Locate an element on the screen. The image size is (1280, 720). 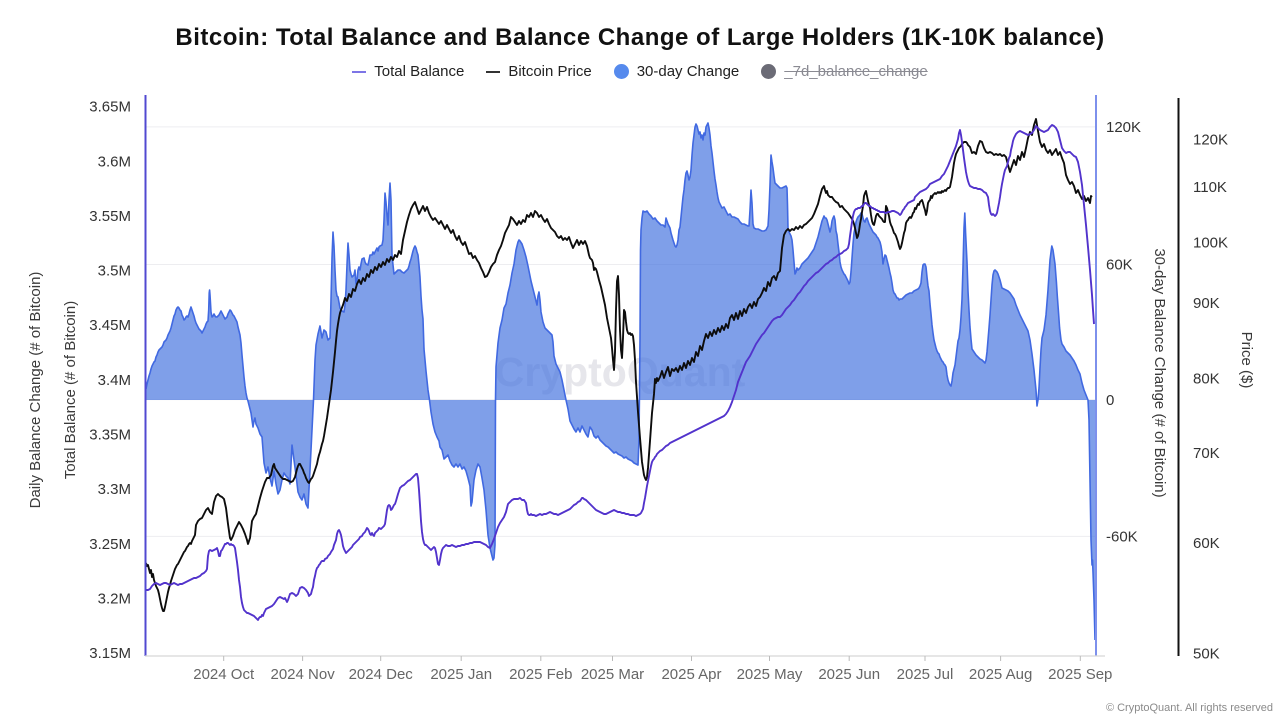
svg-text: 2024 Nov is located at coordinates (302, 674).